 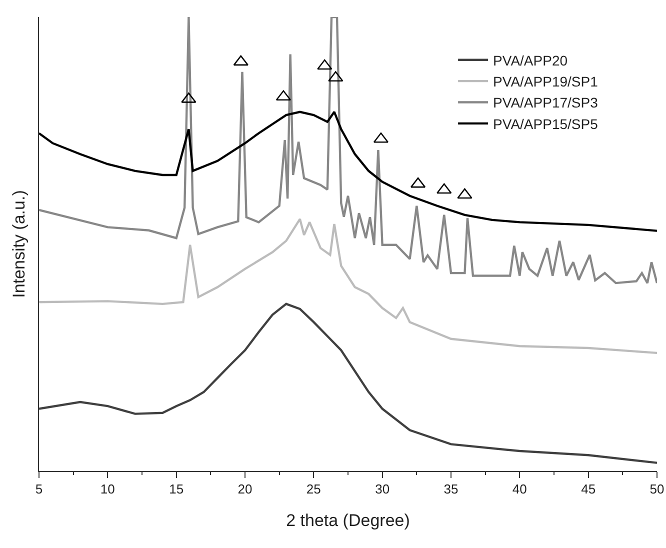 I want to click on x-tick-label: 45, so click(x=588, y=489).